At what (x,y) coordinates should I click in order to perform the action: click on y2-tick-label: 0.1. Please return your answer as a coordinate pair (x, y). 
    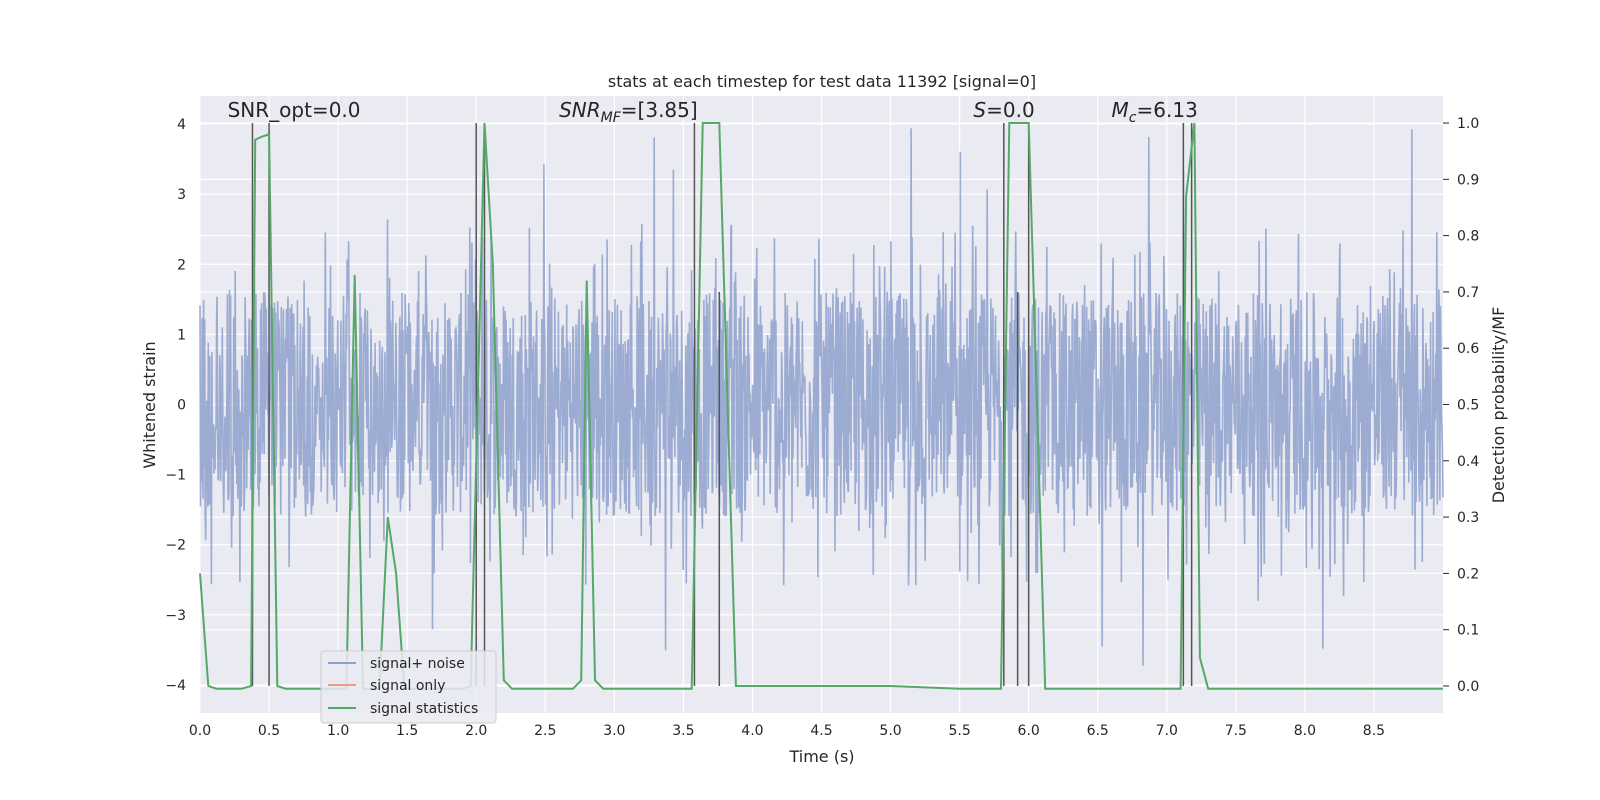
    Looking at the image, I should click on (1468, 631).